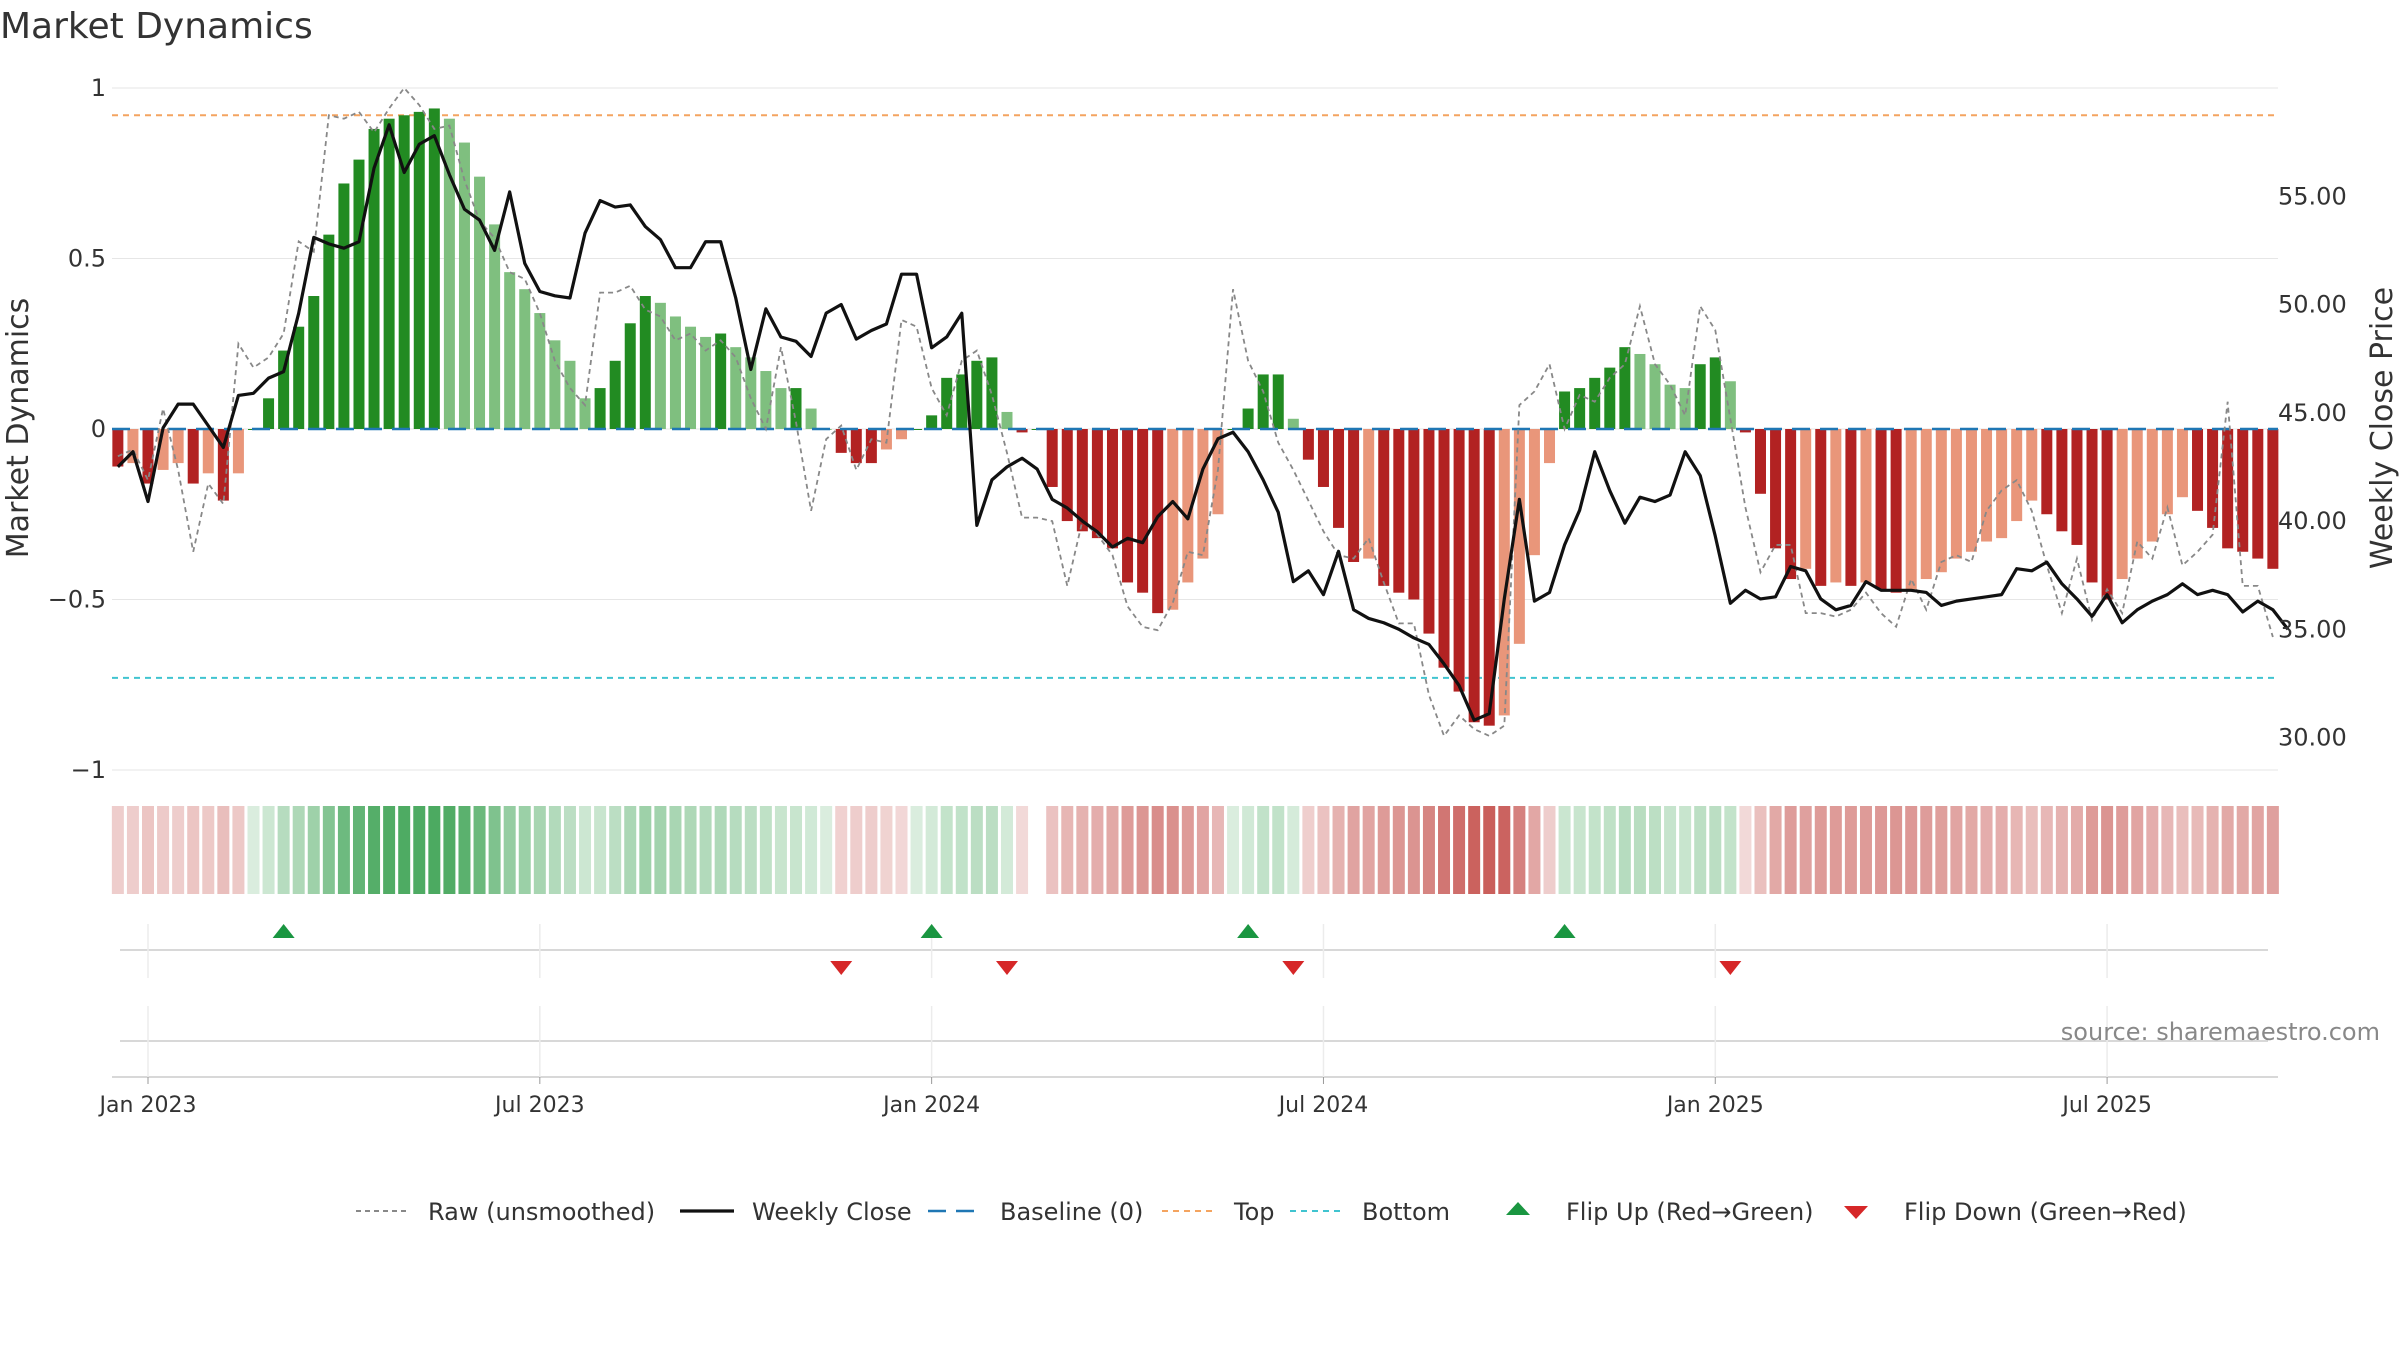 The width and height of the screenshot is (2400, 1350). Describe the element at coordinates (1714, 1105) in the screenshot. I see `x-tick-label: Jan 2025` at that location.